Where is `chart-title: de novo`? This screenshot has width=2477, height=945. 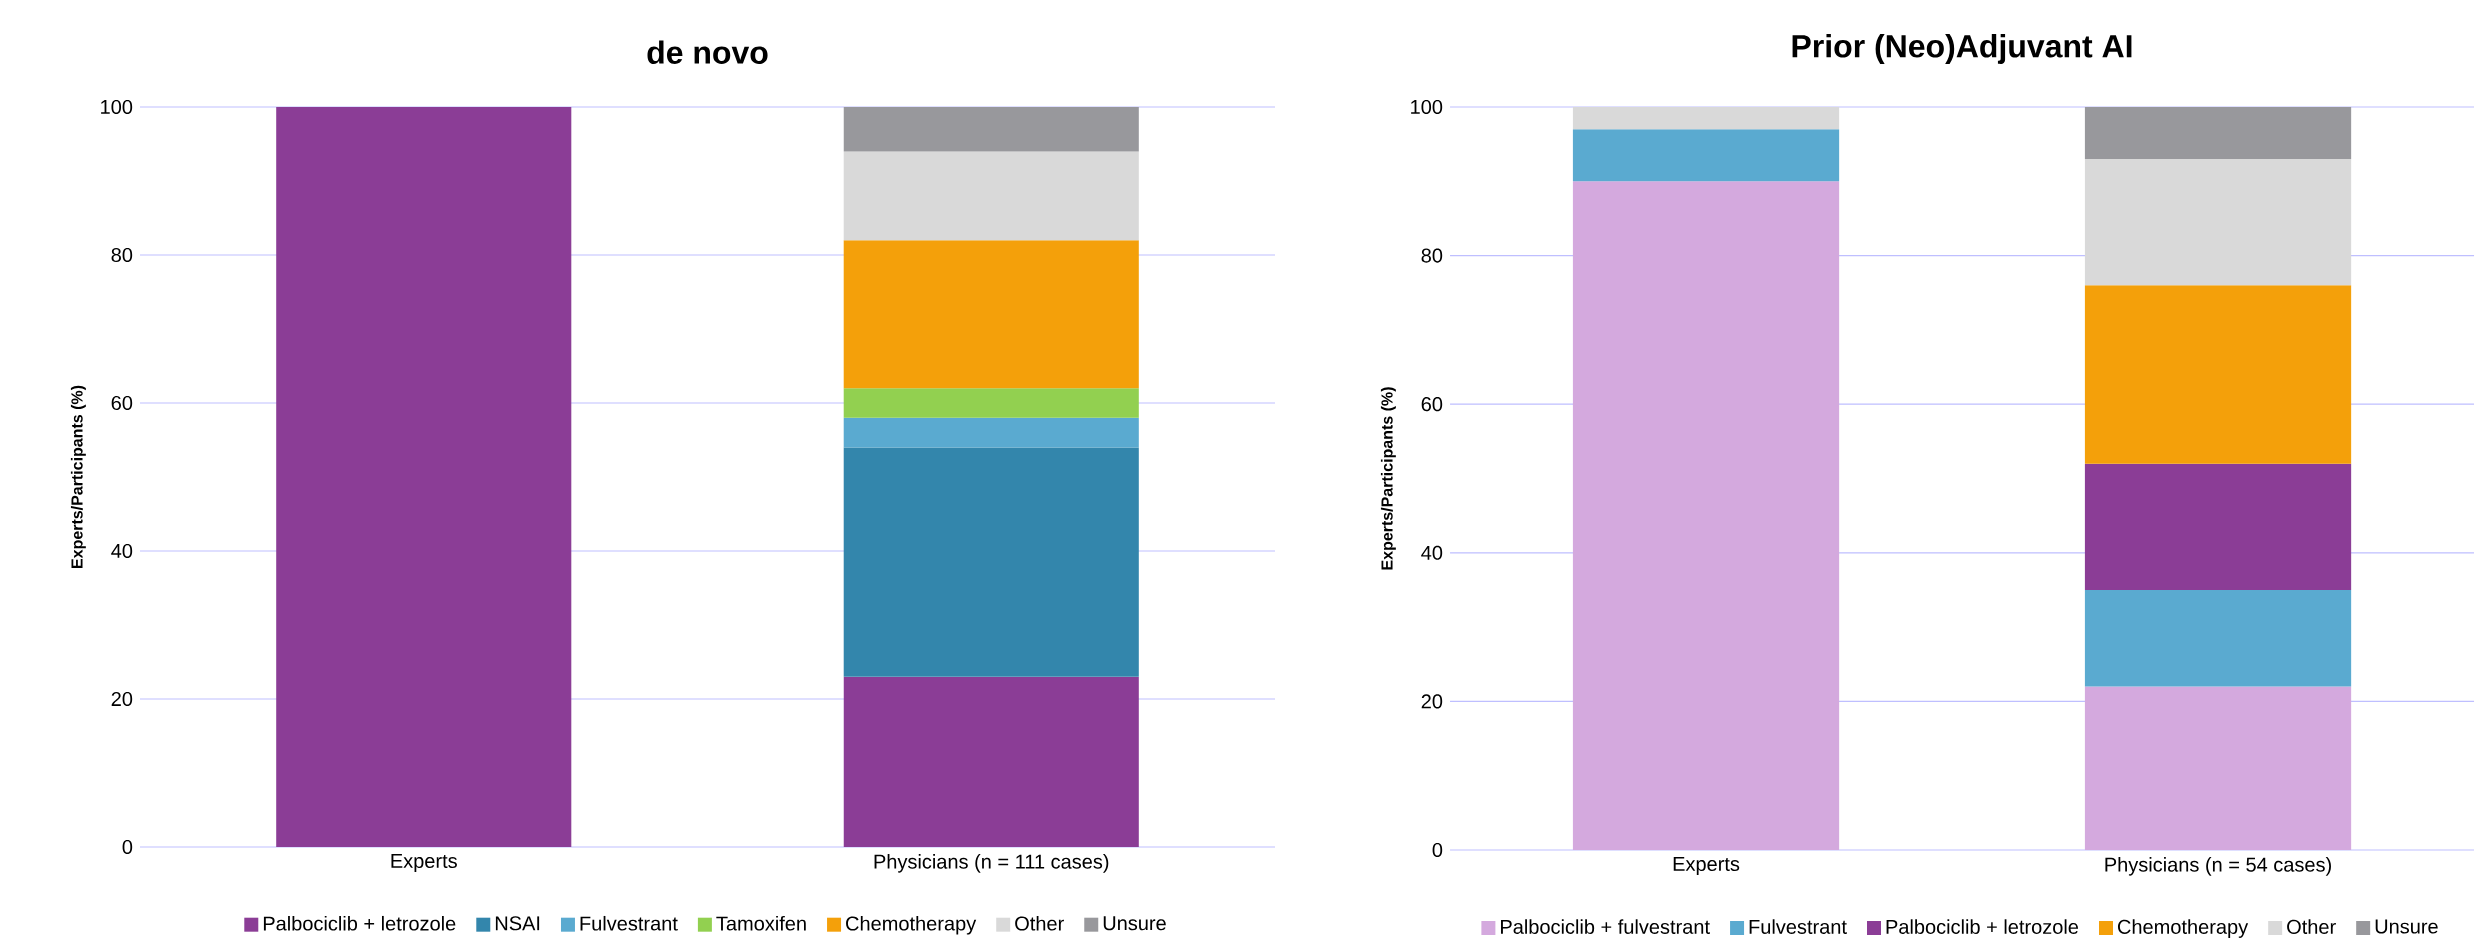
chart-title: de novo is located at coordinates (707, 52).